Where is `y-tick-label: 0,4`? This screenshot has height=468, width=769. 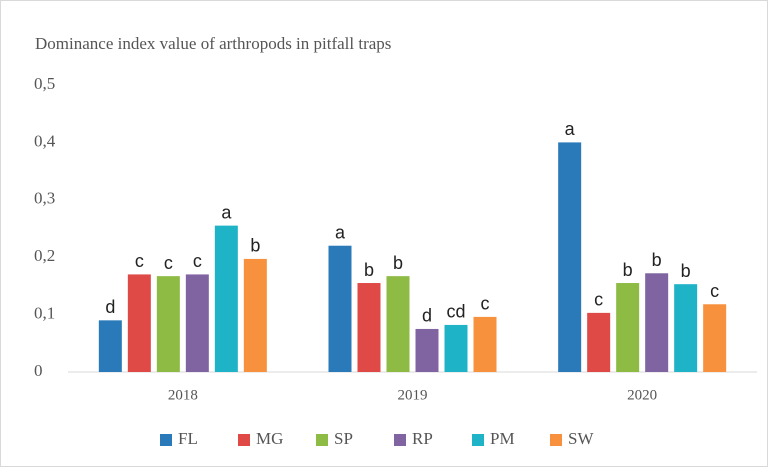
y-tick-label: 0,4 is located at coordinates (45, 140).